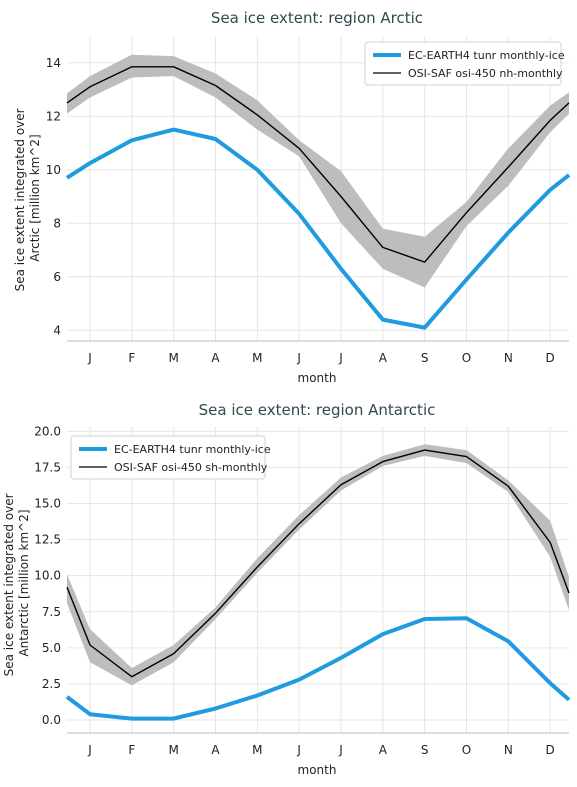 Image resolution: width=577 pixels, height=787 pixels. I want to click on y-tick-label: 5.0, so click(51, 648).